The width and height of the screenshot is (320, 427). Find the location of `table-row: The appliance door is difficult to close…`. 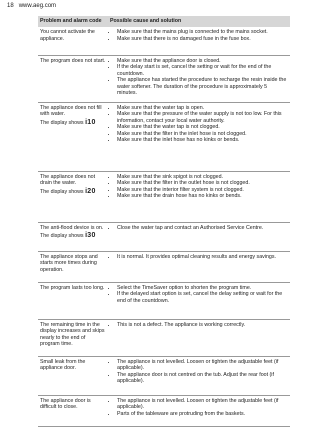

table-row: The appliance door is difficult to close… is located at coordinates (164, 411).